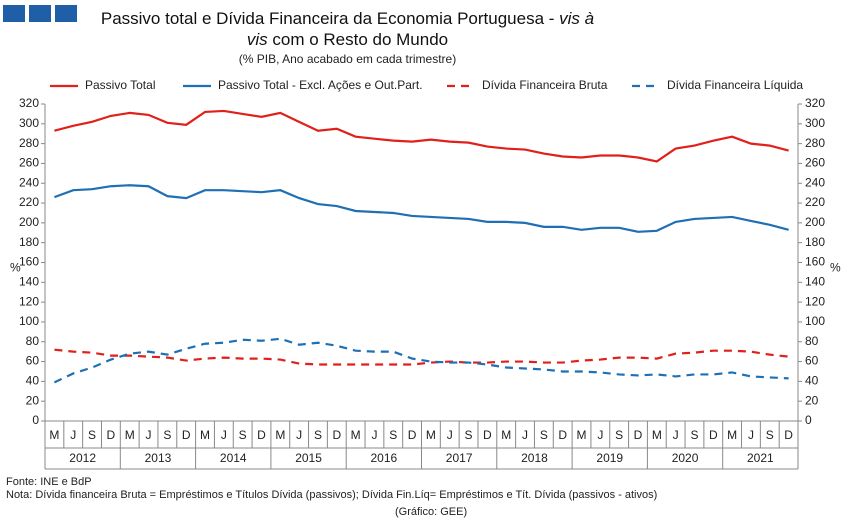  I want to click on y2-tick-label: 180, so click(815, 242).